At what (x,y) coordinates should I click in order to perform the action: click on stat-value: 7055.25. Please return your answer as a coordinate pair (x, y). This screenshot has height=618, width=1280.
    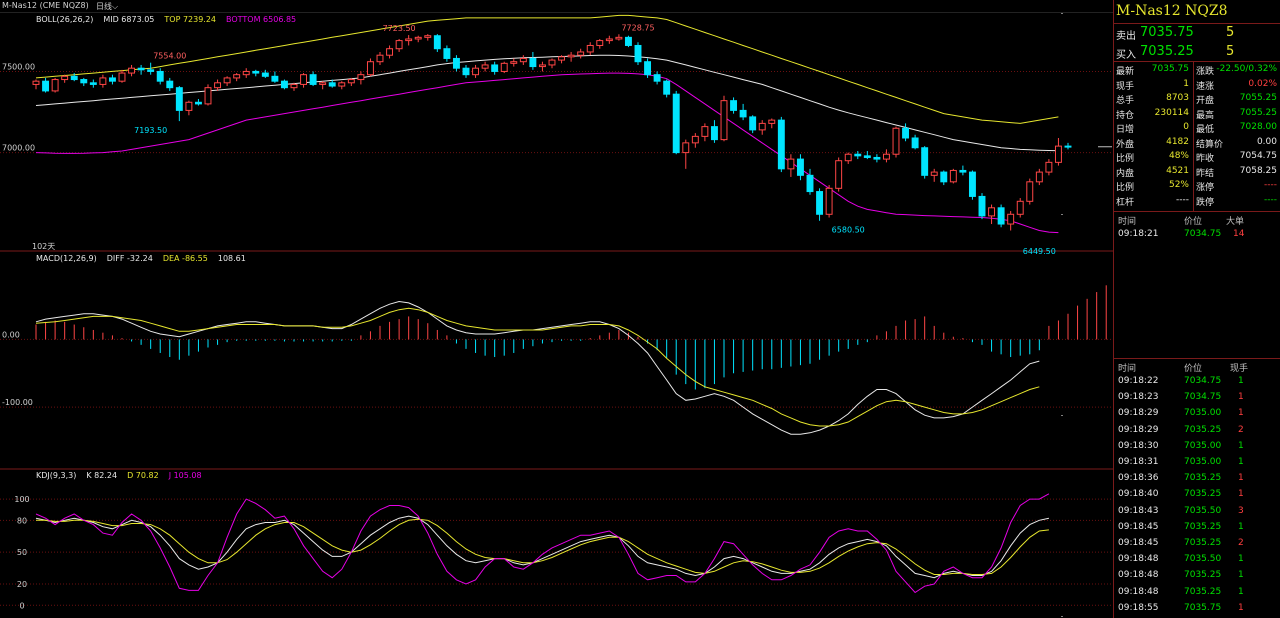
    Looking at the image, I should click on (1258, 112).